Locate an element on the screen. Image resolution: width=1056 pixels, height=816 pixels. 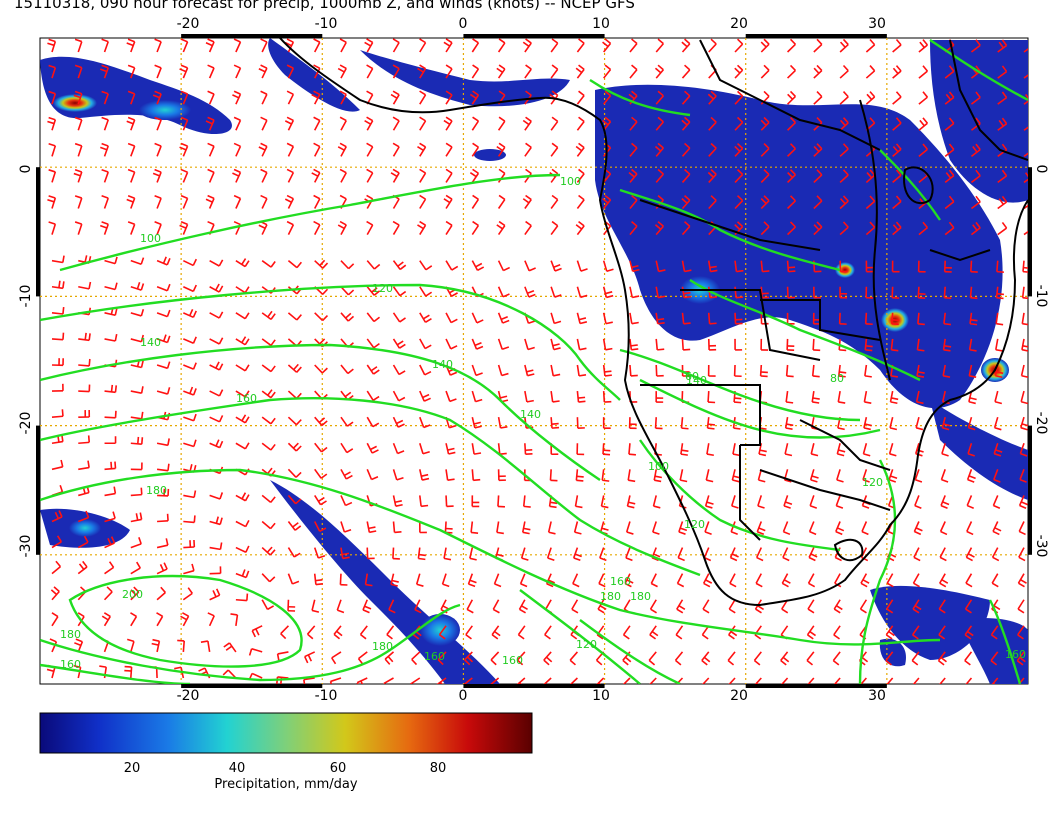
lat-tick-label-right: -30 is located at coordinates (1041, 546).